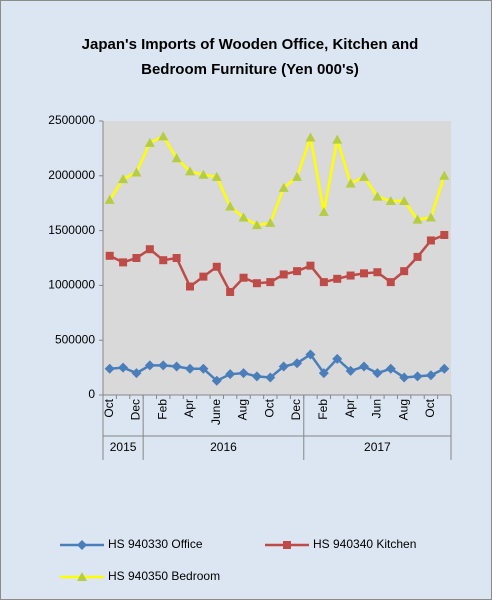 This screenshot has width=493, height=601. What do you see at coordinates (216, 412) in the screenshot?
I see `x-tick-label: June` at bounding box center [216, 412].